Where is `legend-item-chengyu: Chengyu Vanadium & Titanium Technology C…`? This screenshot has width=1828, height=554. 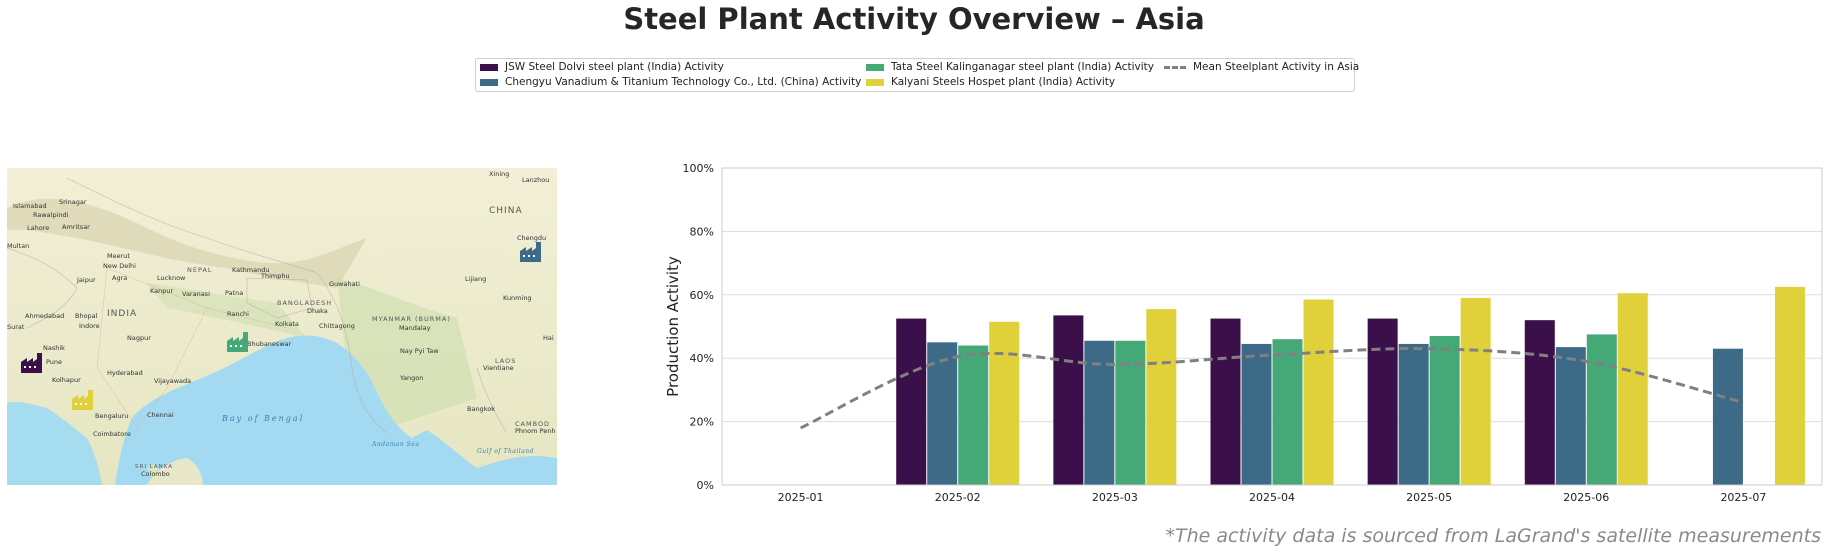 legend-item-chengyu: Chengyu Vanadium & Titanium Technology C… is located at coordinates (670, 82).